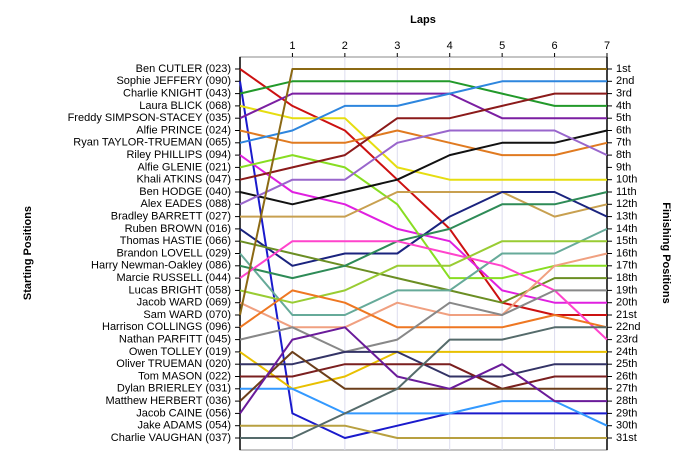  I want to click on x-tick-label: 6, so click(555, 46).